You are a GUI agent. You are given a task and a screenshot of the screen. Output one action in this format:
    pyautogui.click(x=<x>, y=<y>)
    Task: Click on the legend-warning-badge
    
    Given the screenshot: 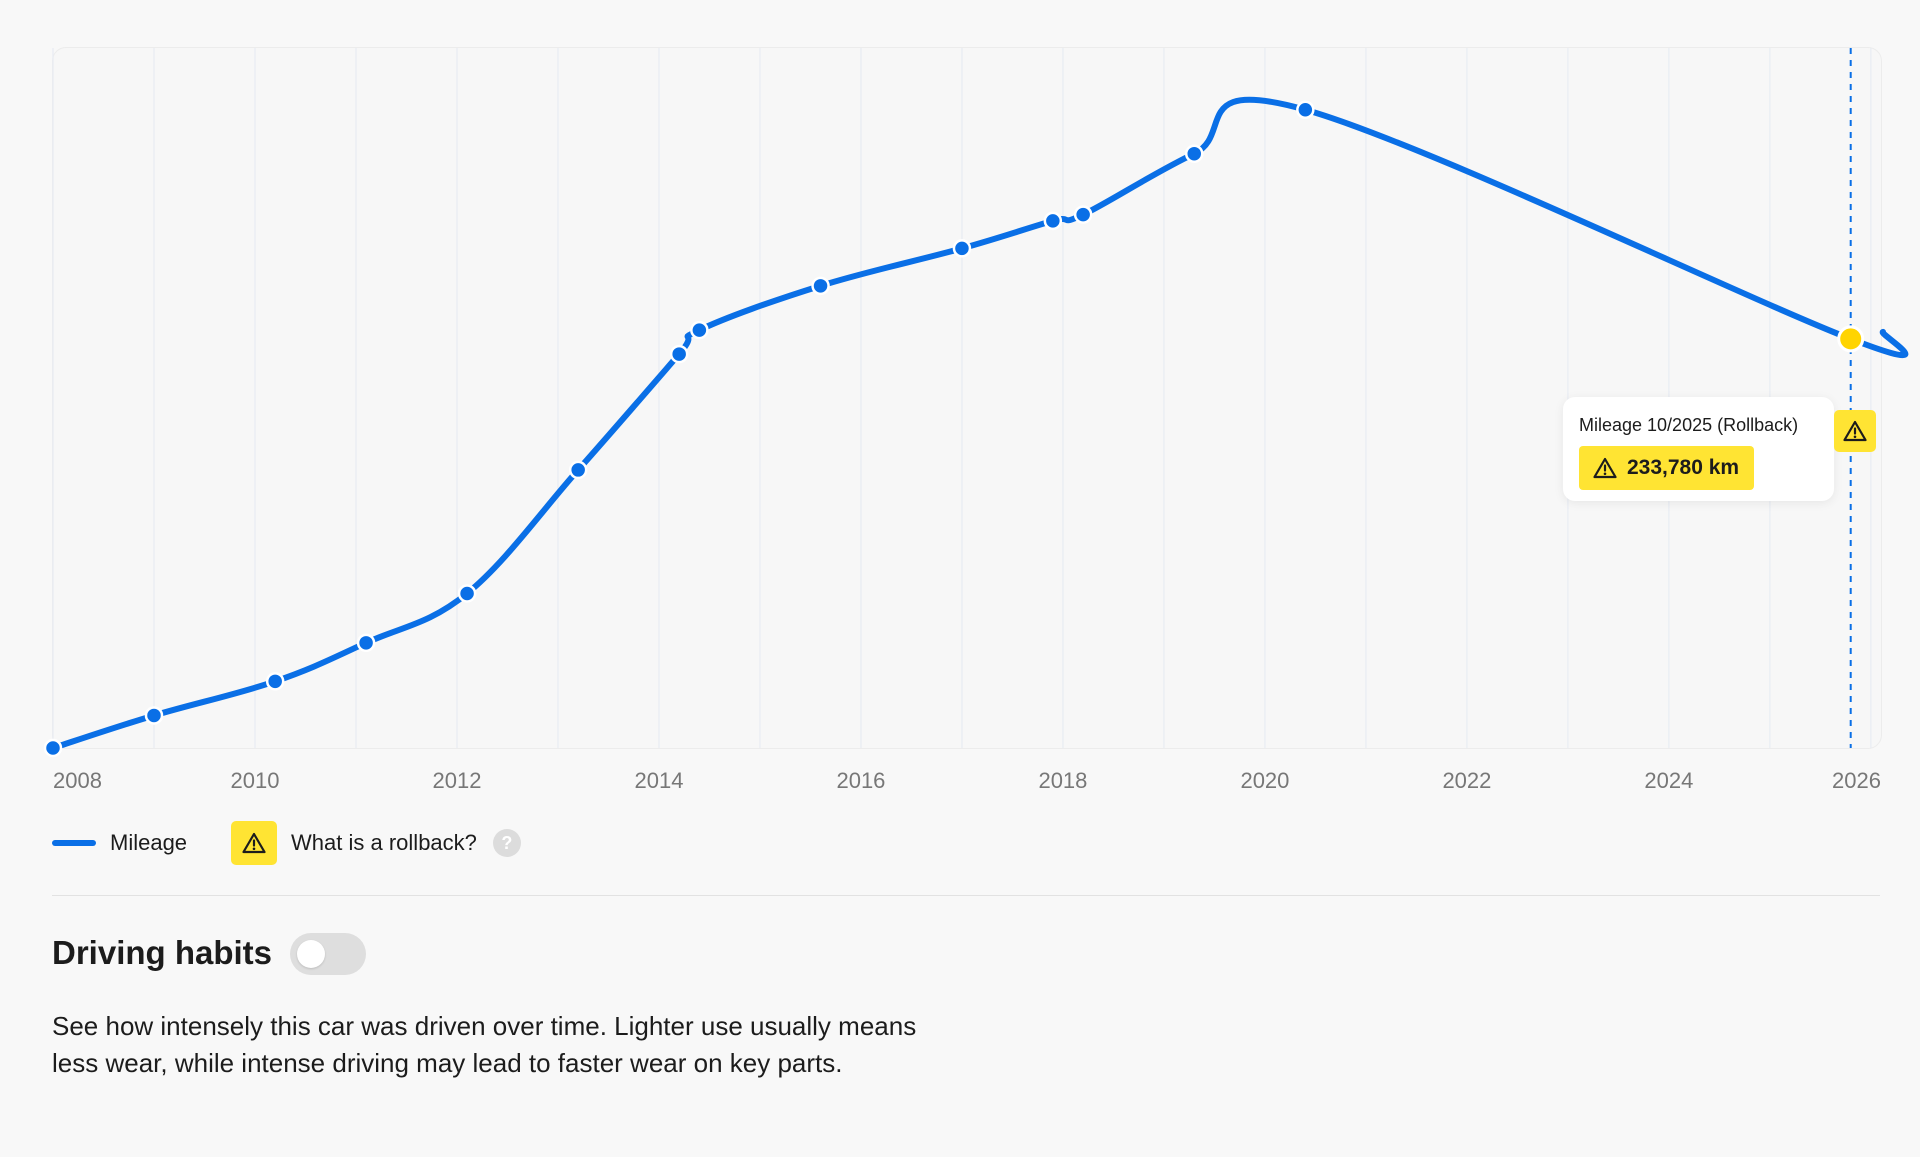 What is the action you would take?
    pyautogui.click(x=254, y=843)
    